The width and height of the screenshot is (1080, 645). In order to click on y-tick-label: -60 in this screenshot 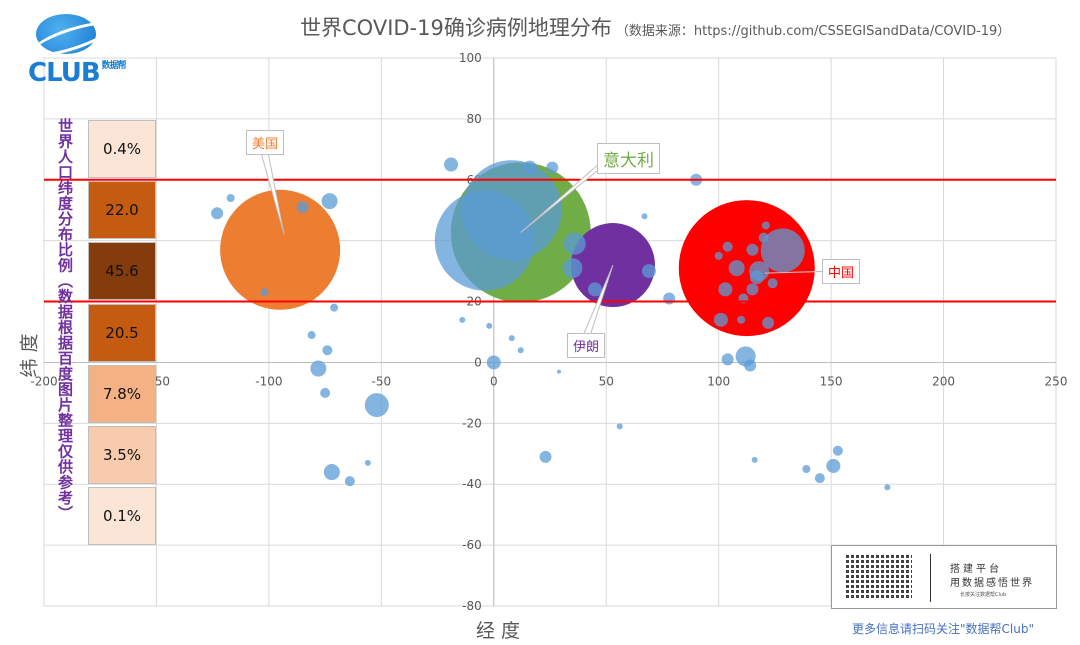, I will do `click(472, 545)`.